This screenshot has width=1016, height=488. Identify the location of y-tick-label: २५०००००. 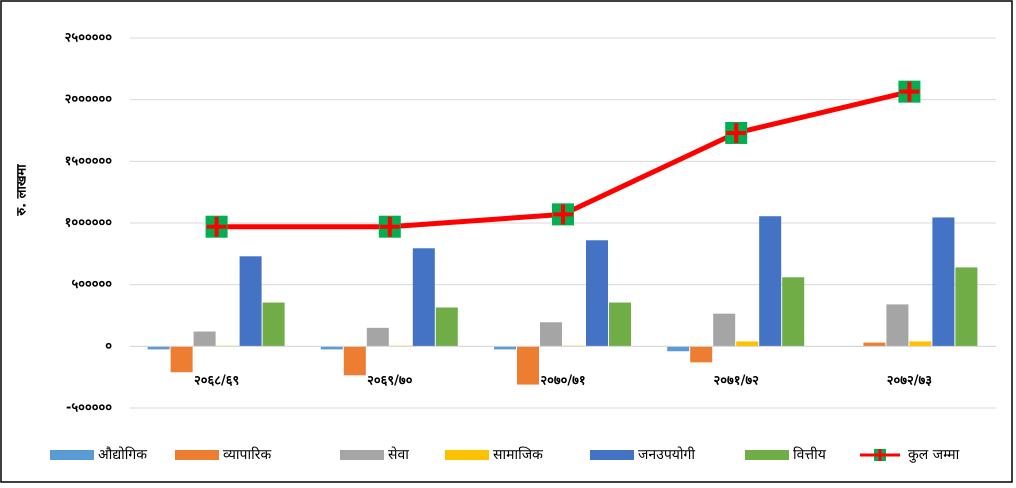
(89, 38).